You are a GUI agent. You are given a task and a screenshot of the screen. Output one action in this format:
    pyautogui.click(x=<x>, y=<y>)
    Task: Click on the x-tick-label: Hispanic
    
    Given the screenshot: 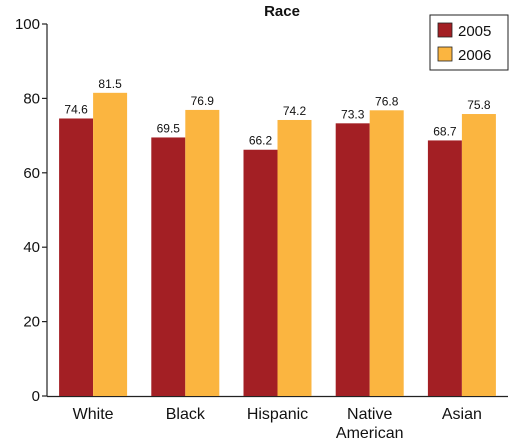 What is the action you would take?
    pyautogui.click(x=277, y=414)
    